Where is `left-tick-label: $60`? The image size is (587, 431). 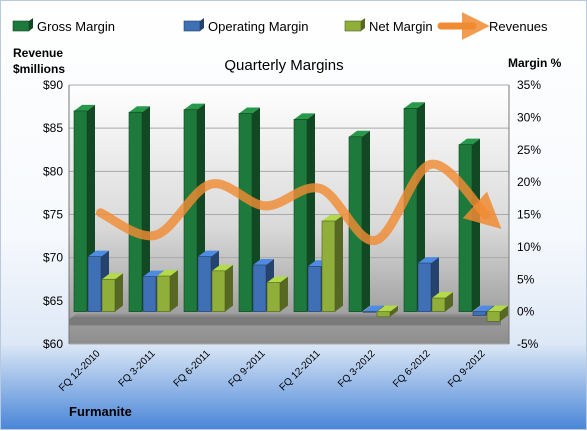
left-tick-label: $60 is located at coordinates (53, 344).